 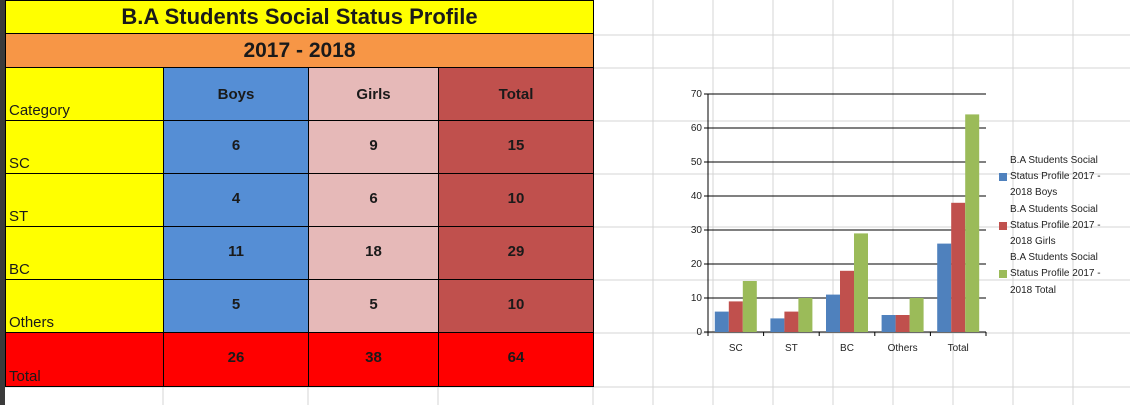 I want to click on bar-total-bc, so click(x=861, y=282).